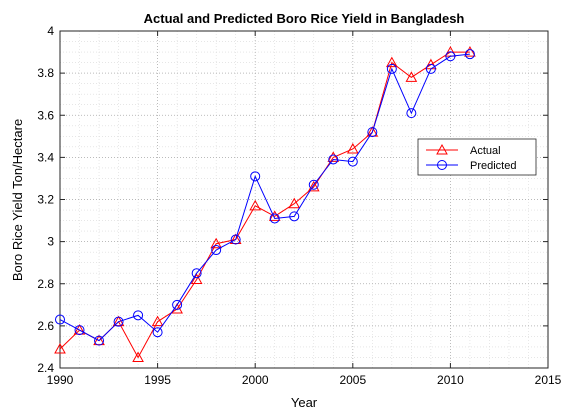 Image resolution: width=578 pixels, height=417 pixels. Describe the element at coordinates (157, 380) in the screenshot. I see `x-tick-label: 1995` at that location.